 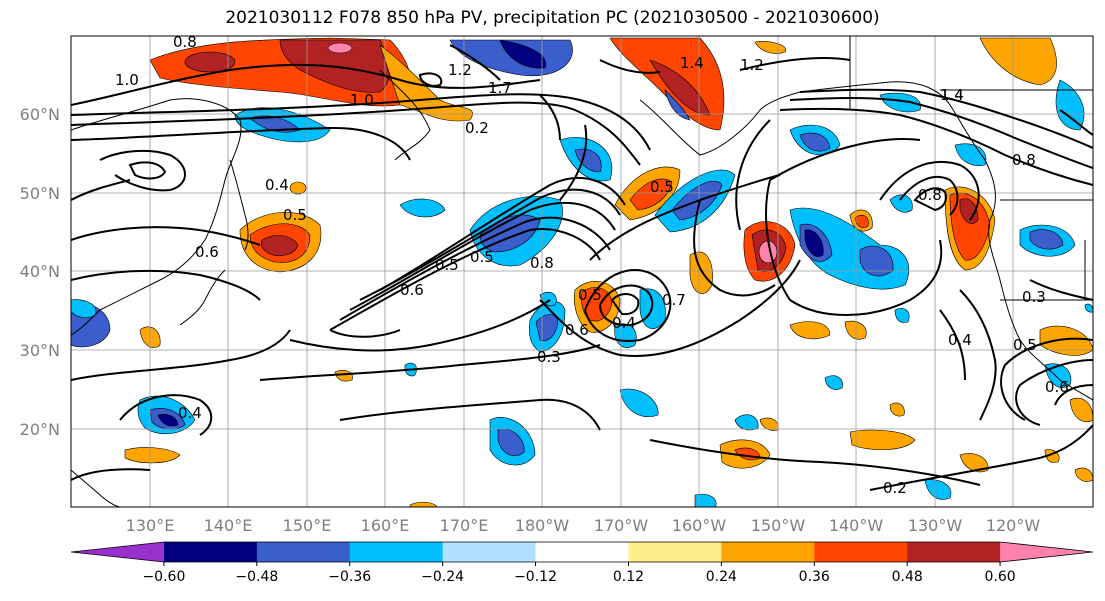 What do you see at coordinates (907, 577) in the screenshot?
I see `colorbar-tick-label: 0.48` at bounding box center [907, 577].